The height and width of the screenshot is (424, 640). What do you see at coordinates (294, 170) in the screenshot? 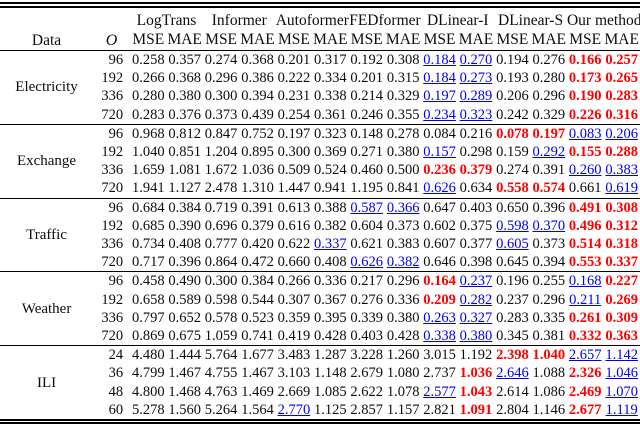
I see `metric-cell: 0.509` at bounding box center [294, 170].